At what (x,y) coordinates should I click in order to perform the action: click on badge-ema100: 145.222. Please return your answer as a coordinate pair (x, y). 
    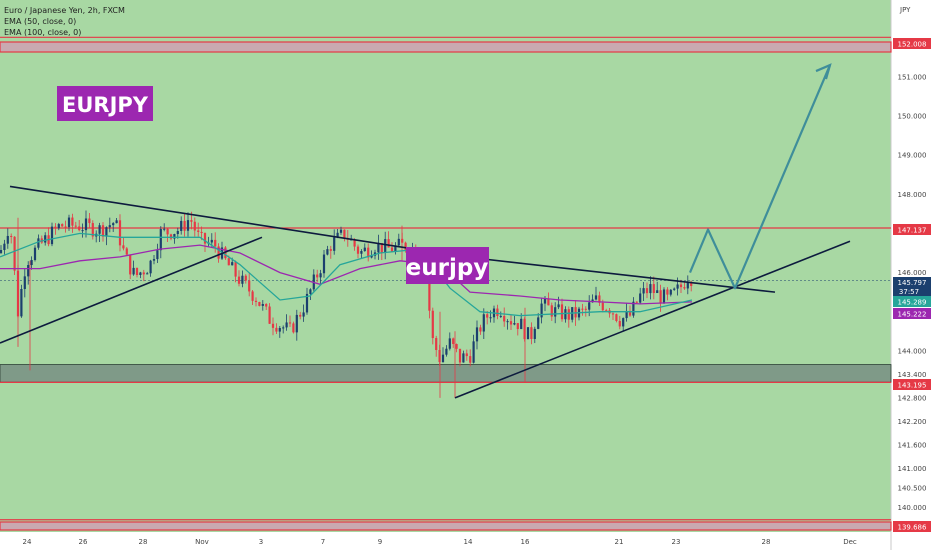
    Looking at the image, I should click on (912, 313).